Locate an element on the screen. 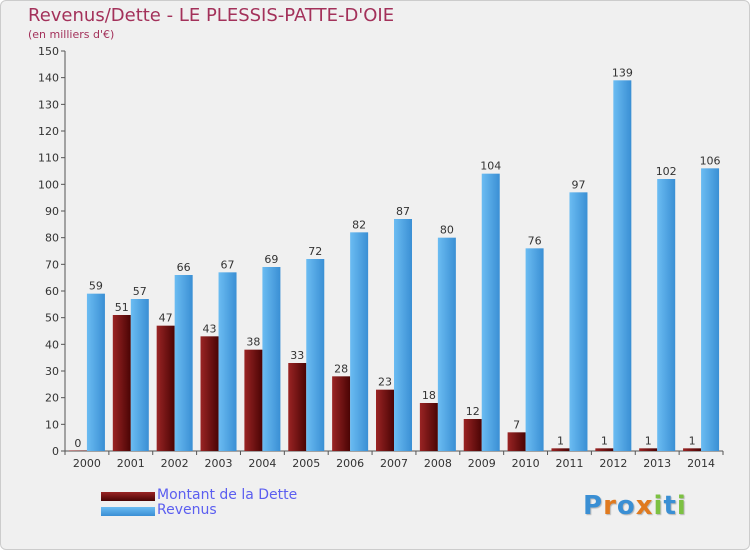 The image size is (750, 550). legend-label-revenue: Revenus is located at coordinates (187, 510).